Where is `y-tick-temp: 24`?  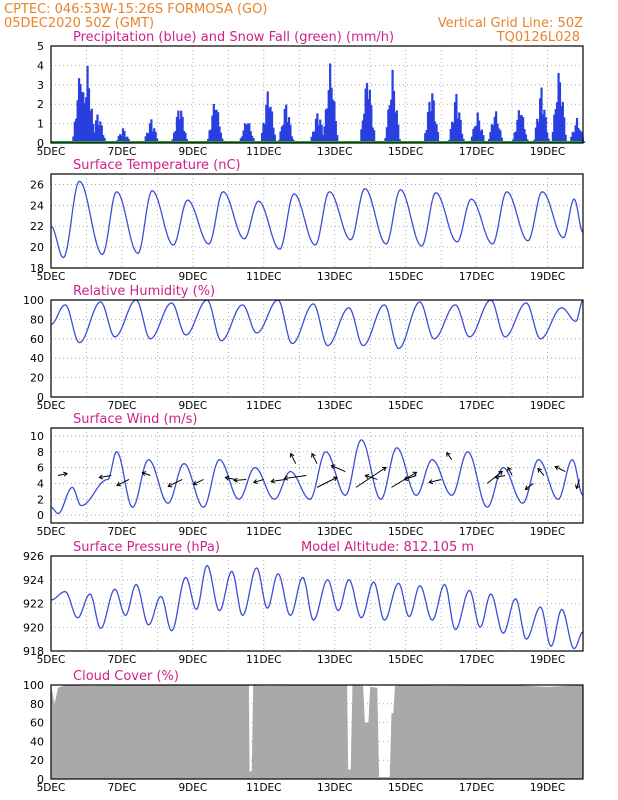
y-tick-temp: 24 is located at coordinates (37, 205).